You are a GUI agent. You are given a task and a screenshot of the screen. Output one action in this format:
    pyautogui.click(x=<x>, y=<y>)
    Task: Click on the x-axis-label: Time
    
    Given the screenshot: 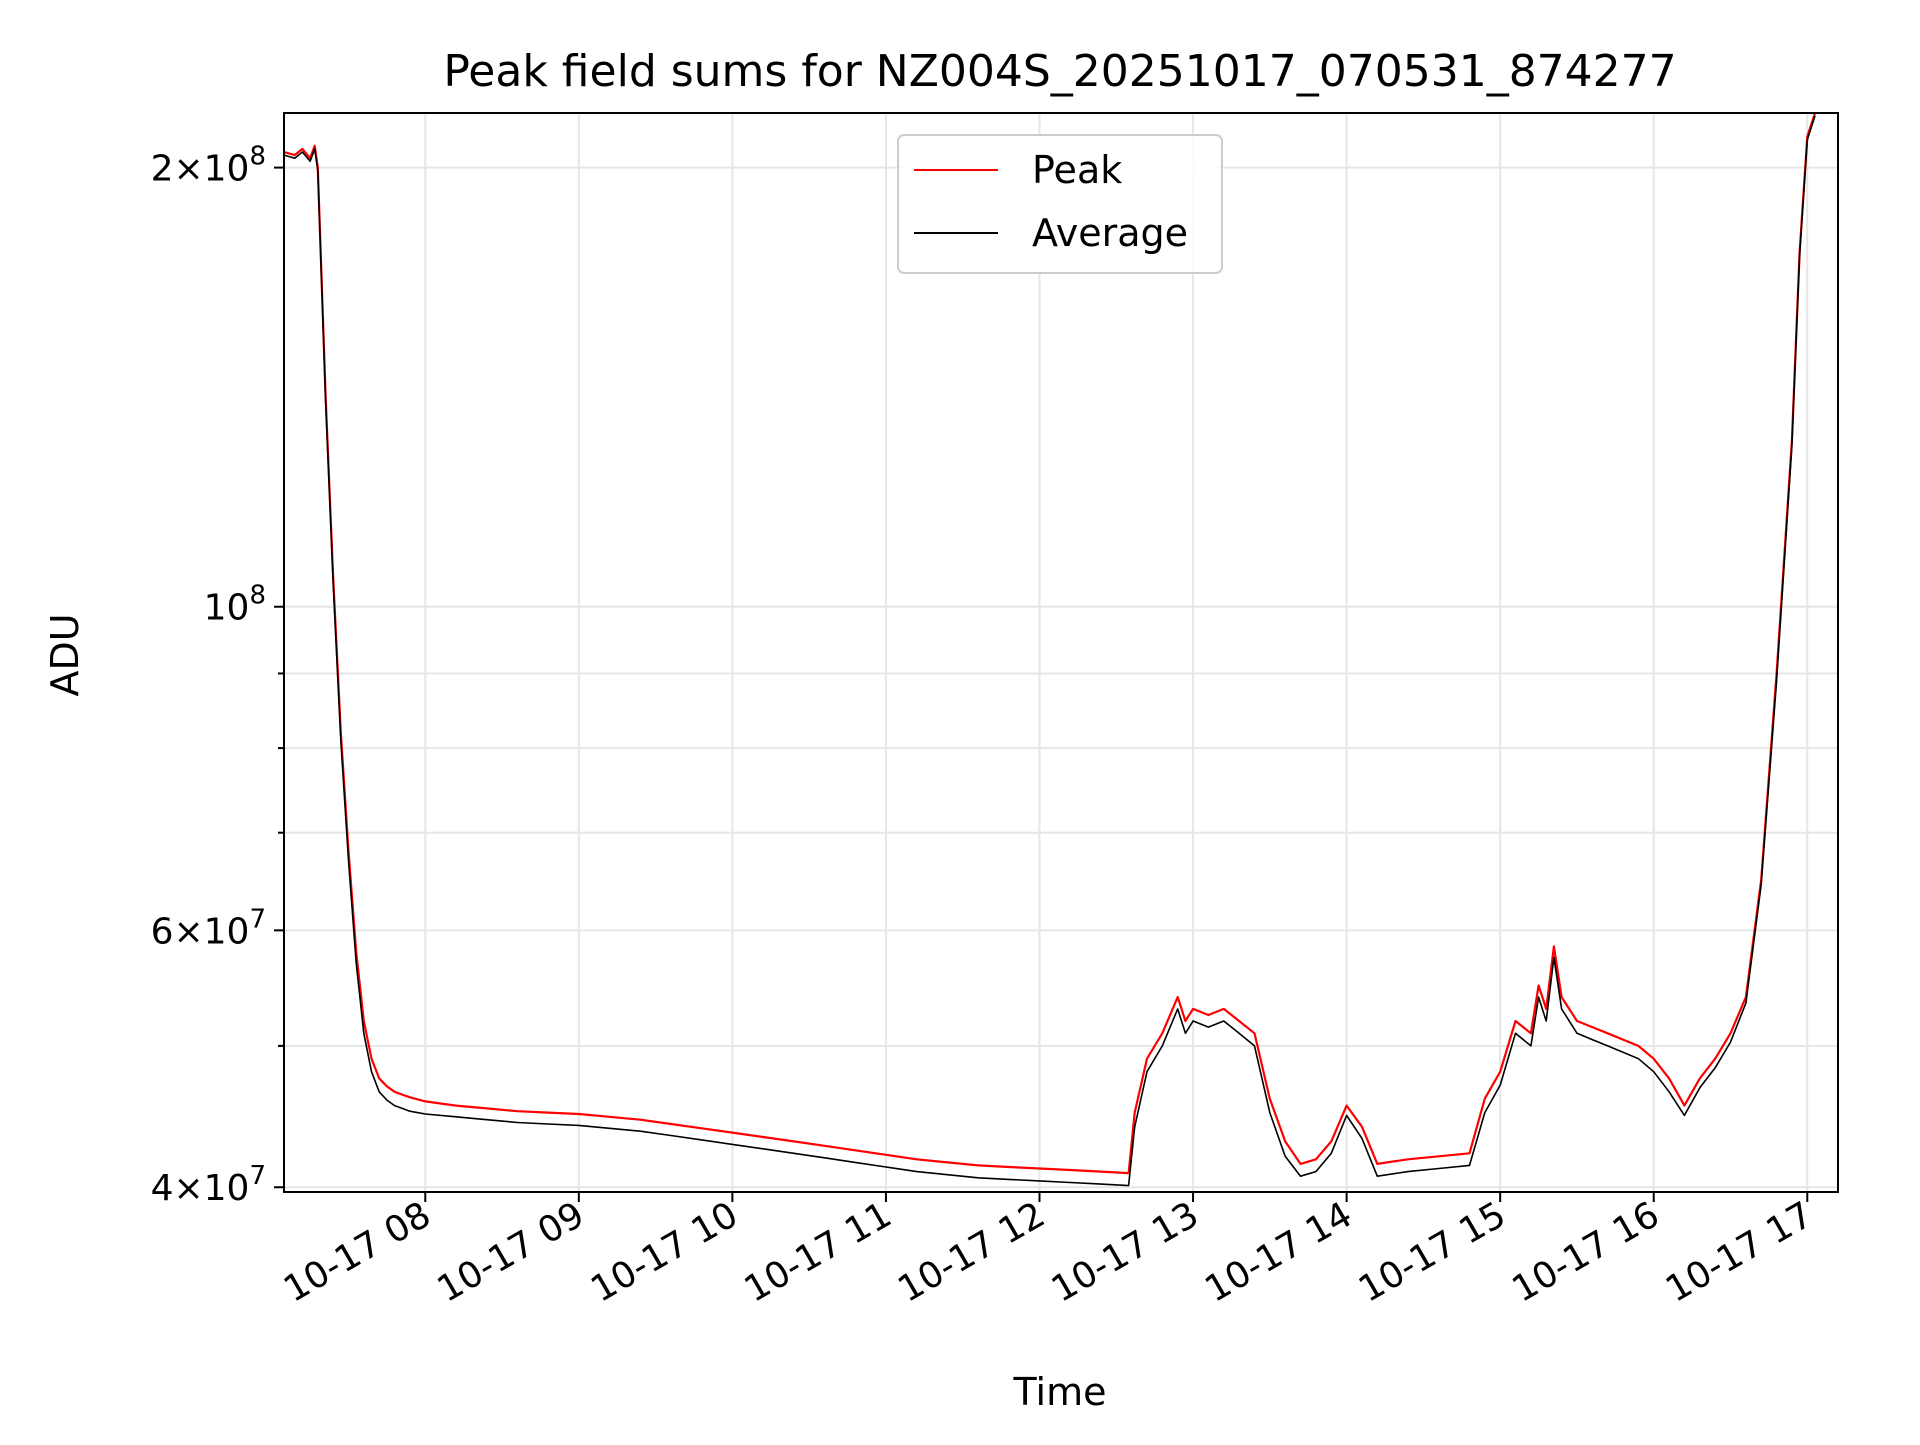 What is the action you would take?
    pyautogui.click(x=1060, y=1392)
    